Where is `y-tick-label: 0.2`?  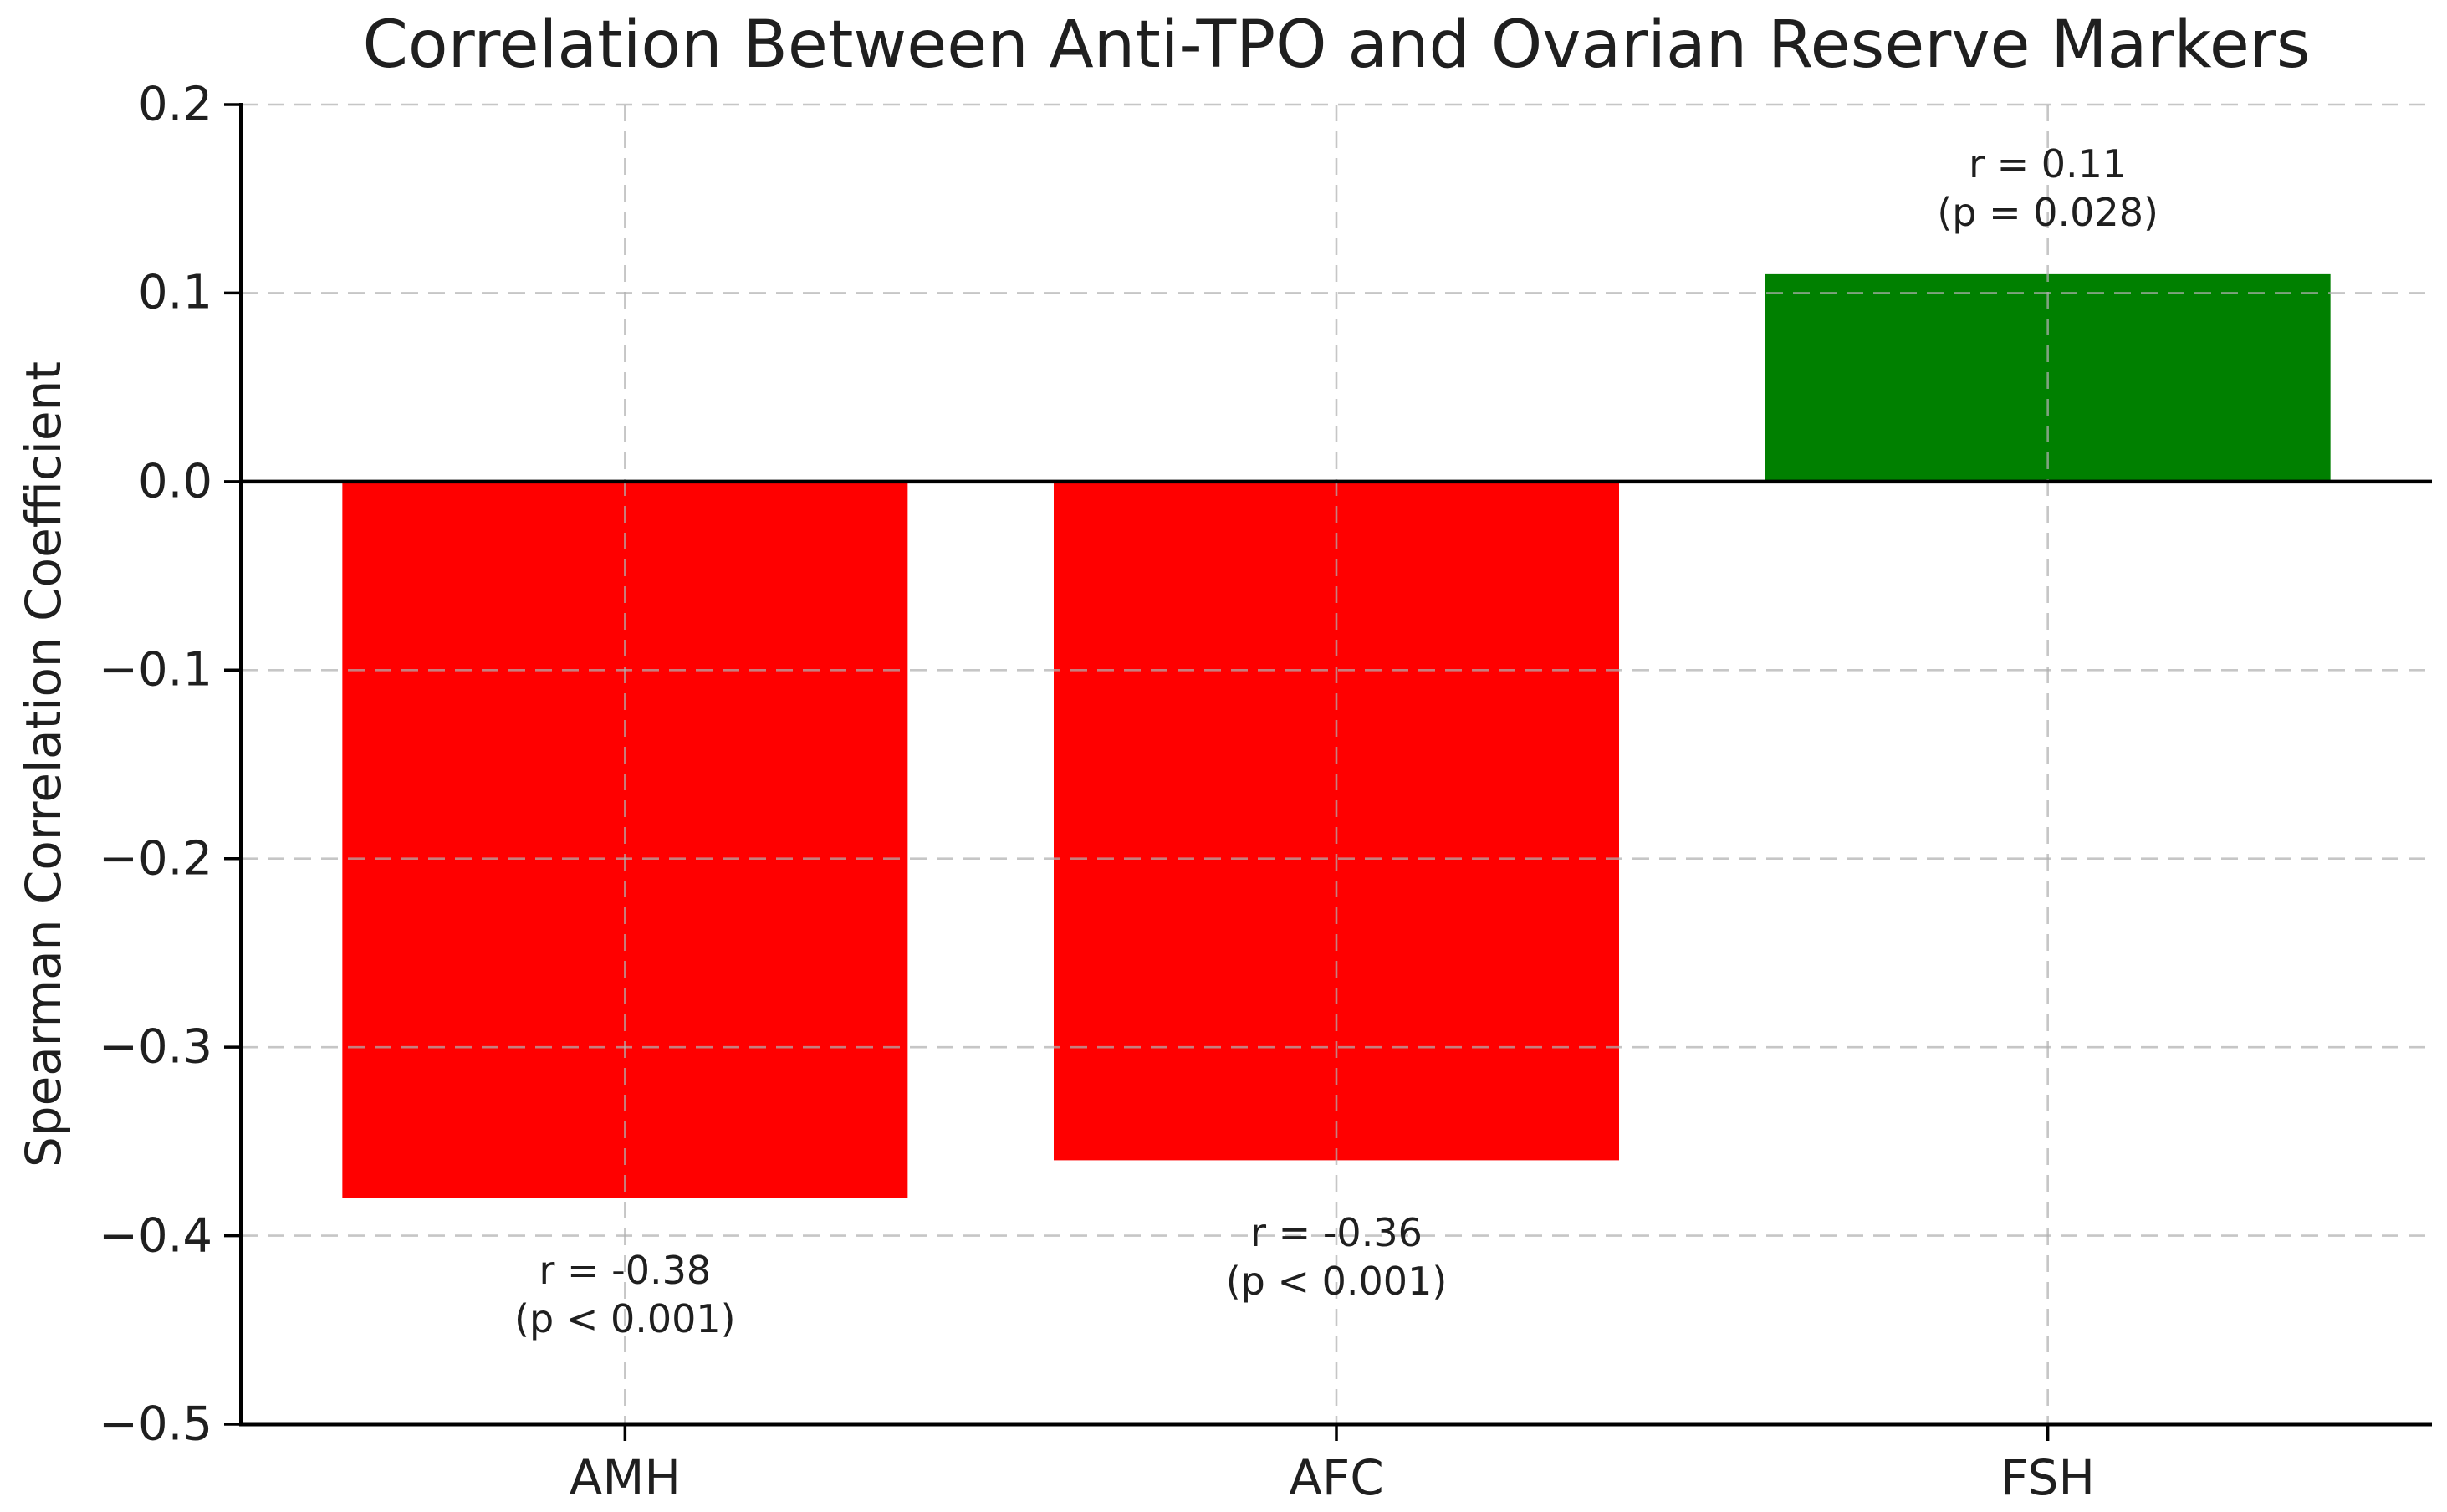
y-tick-label: 0.2 is located at coordinates (174, 104).